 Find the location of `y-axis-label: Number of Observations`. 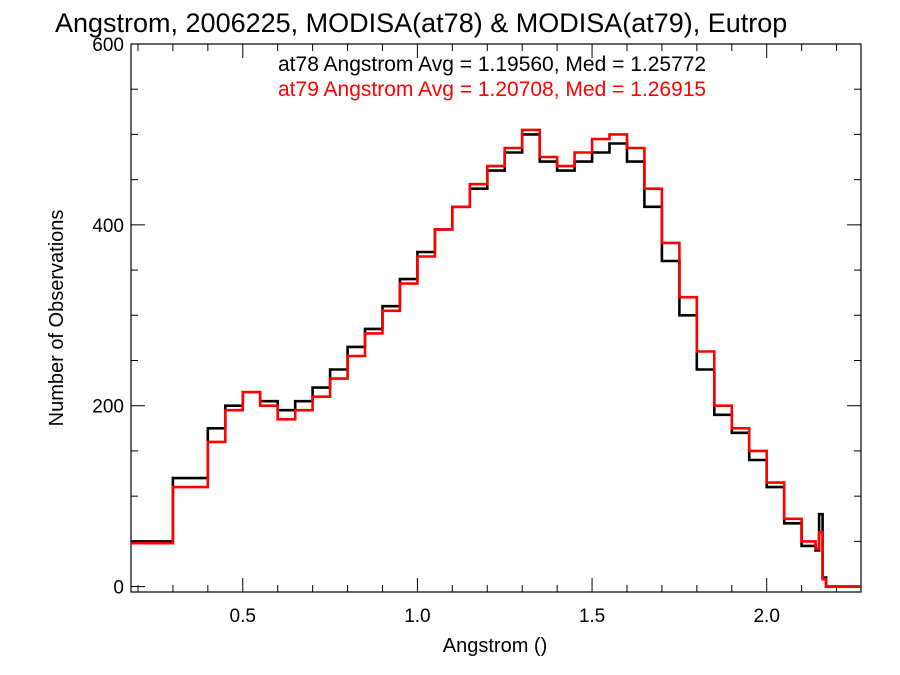

y-axis-label: Number of Observations is located at coordinates (57, 318).